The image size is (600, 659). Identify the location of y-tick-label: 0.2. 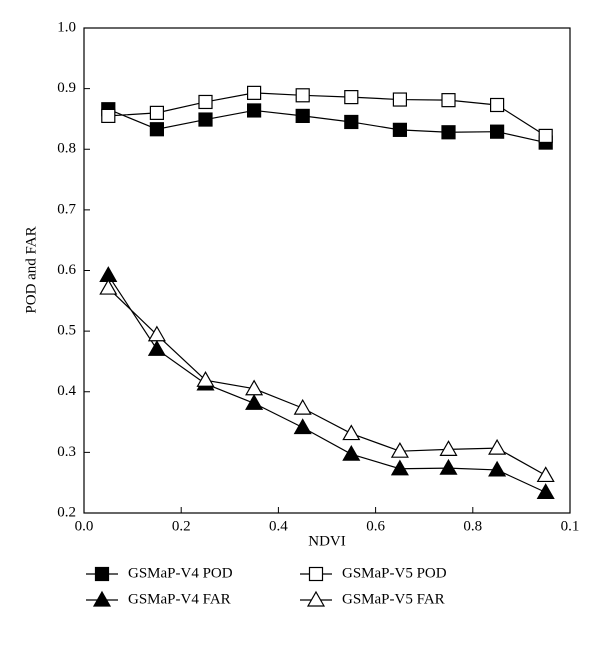
(66, 512).